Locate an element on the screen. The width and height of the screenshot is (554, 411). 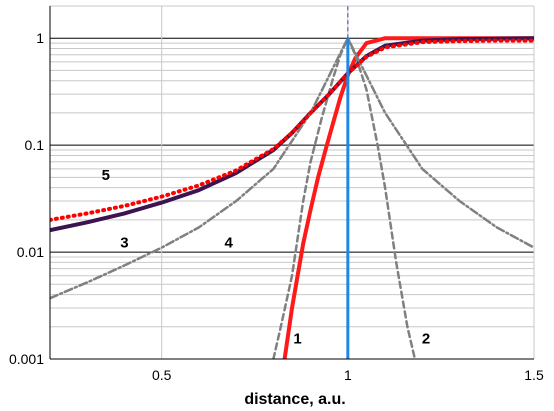
curve-label-4: 4 is located at coordinates (229, 243).